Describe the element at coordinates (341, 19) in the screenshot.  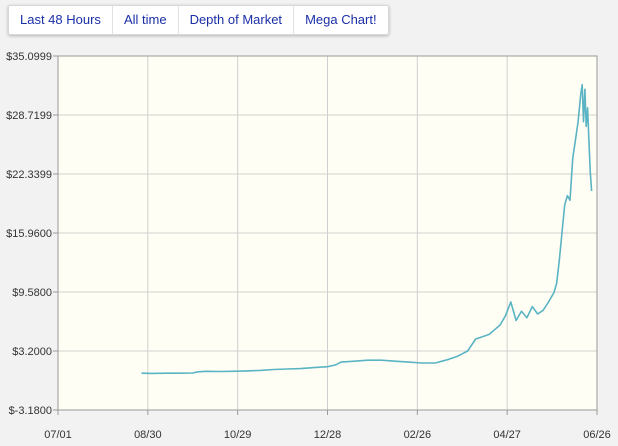
I see `tab-mega-chart: Mega Chart!` at that location.